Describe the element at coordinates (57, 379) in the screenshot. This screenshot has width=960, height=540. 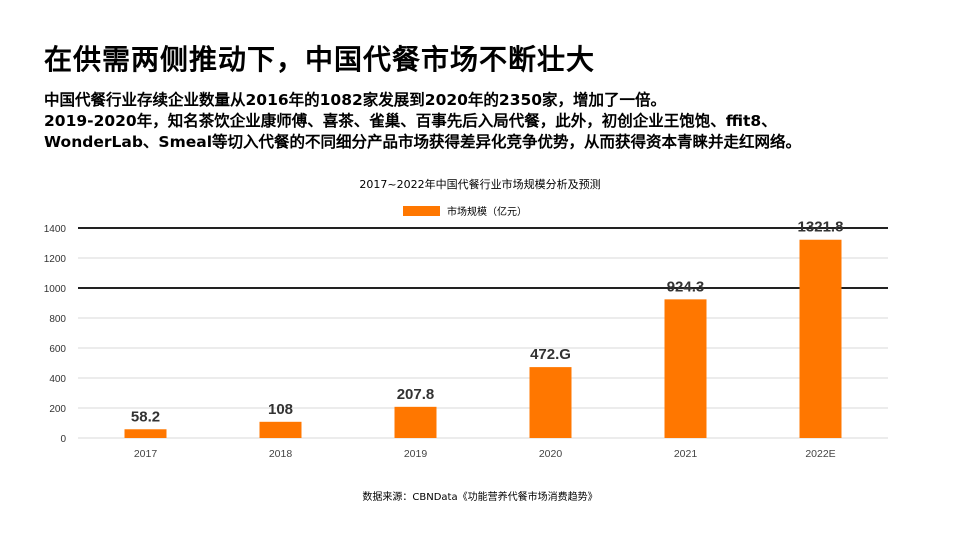
I see `y-tick-label: 400` at that location.